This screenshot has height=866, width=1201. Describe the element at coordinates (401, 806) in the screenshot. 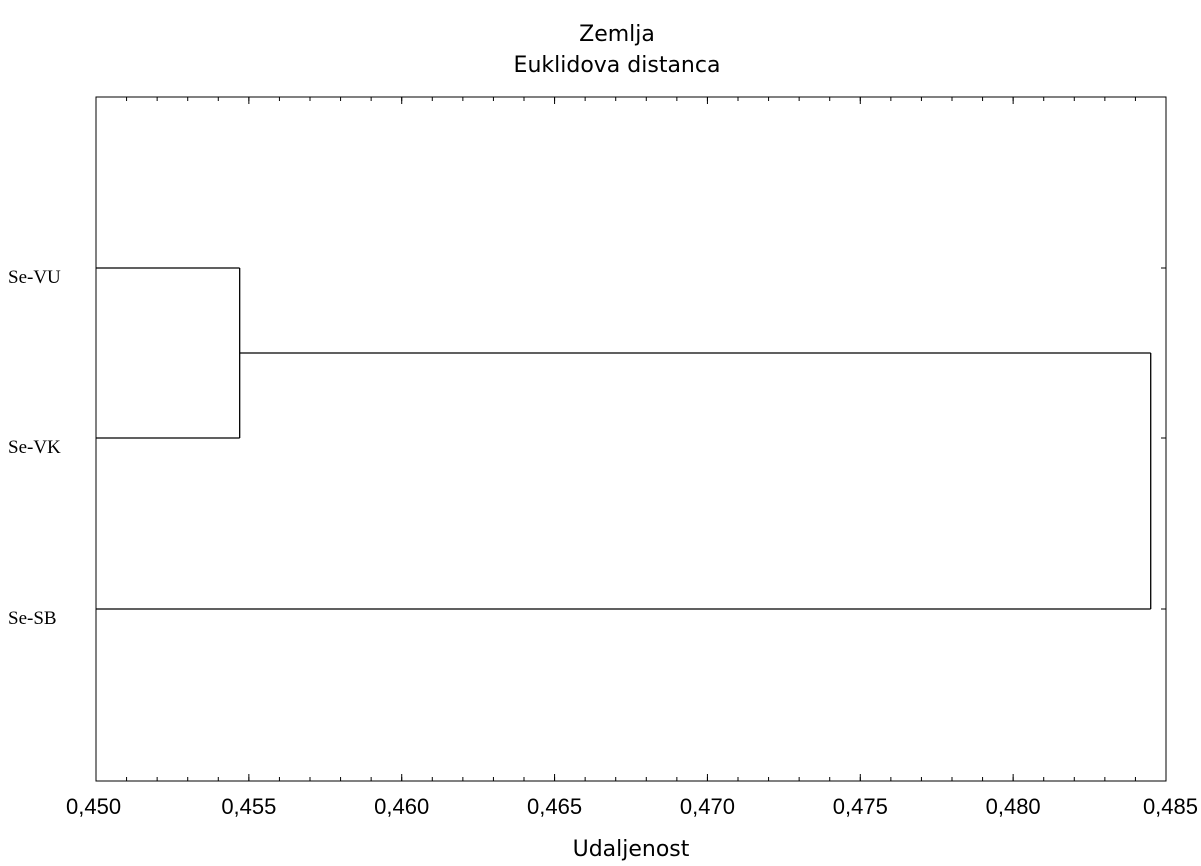

I see `x-tick-label: 0,460` at that location.